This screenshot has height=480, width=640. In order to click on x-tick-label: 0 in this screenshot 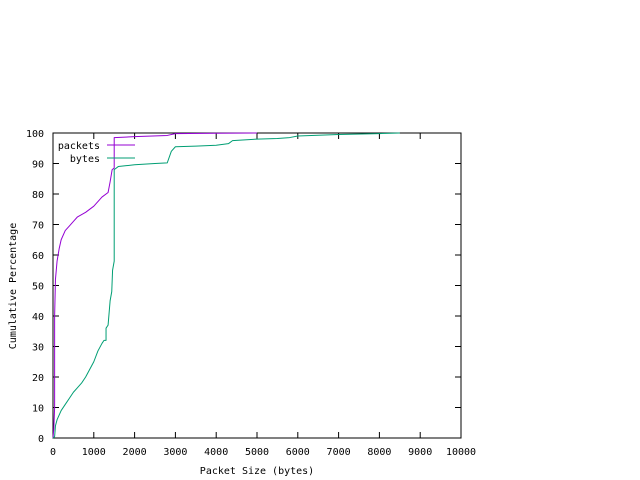, I will do `click(53, 452)`.